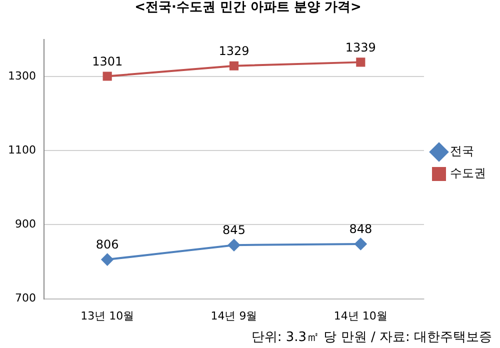  What do you see at coordinates (107, 61) in the screenshot?
I see `data-label: 1301` at bounding box center [107, 61].